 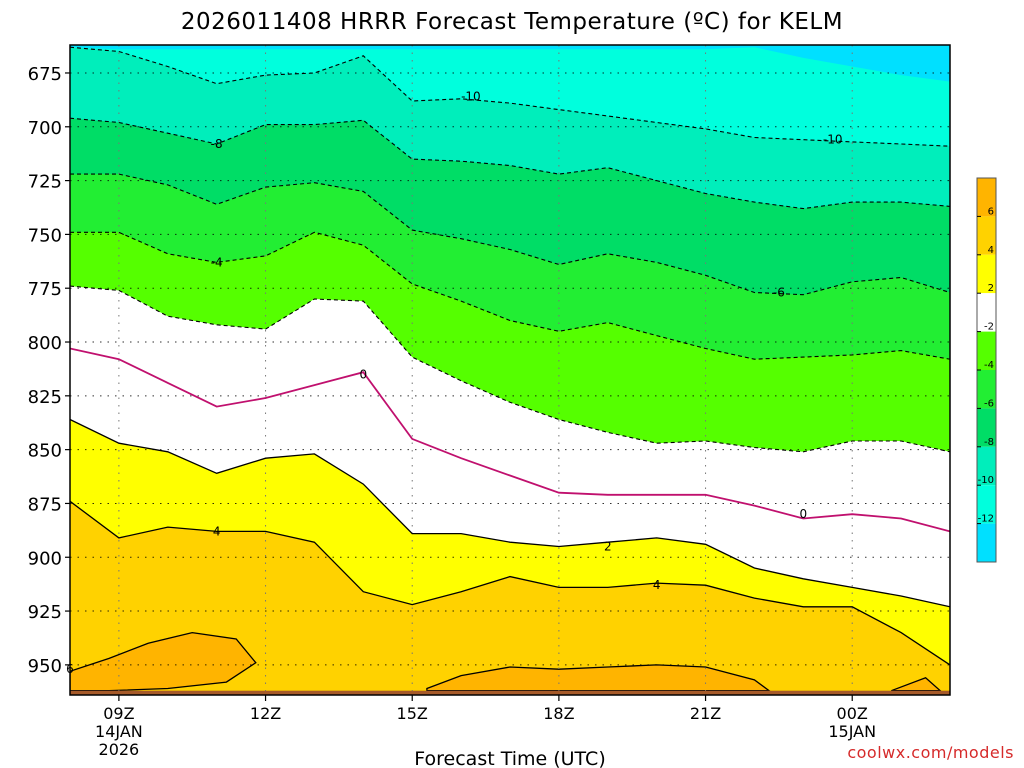 I want to click on y-tick-label: 900, so click(x=45, y=558).